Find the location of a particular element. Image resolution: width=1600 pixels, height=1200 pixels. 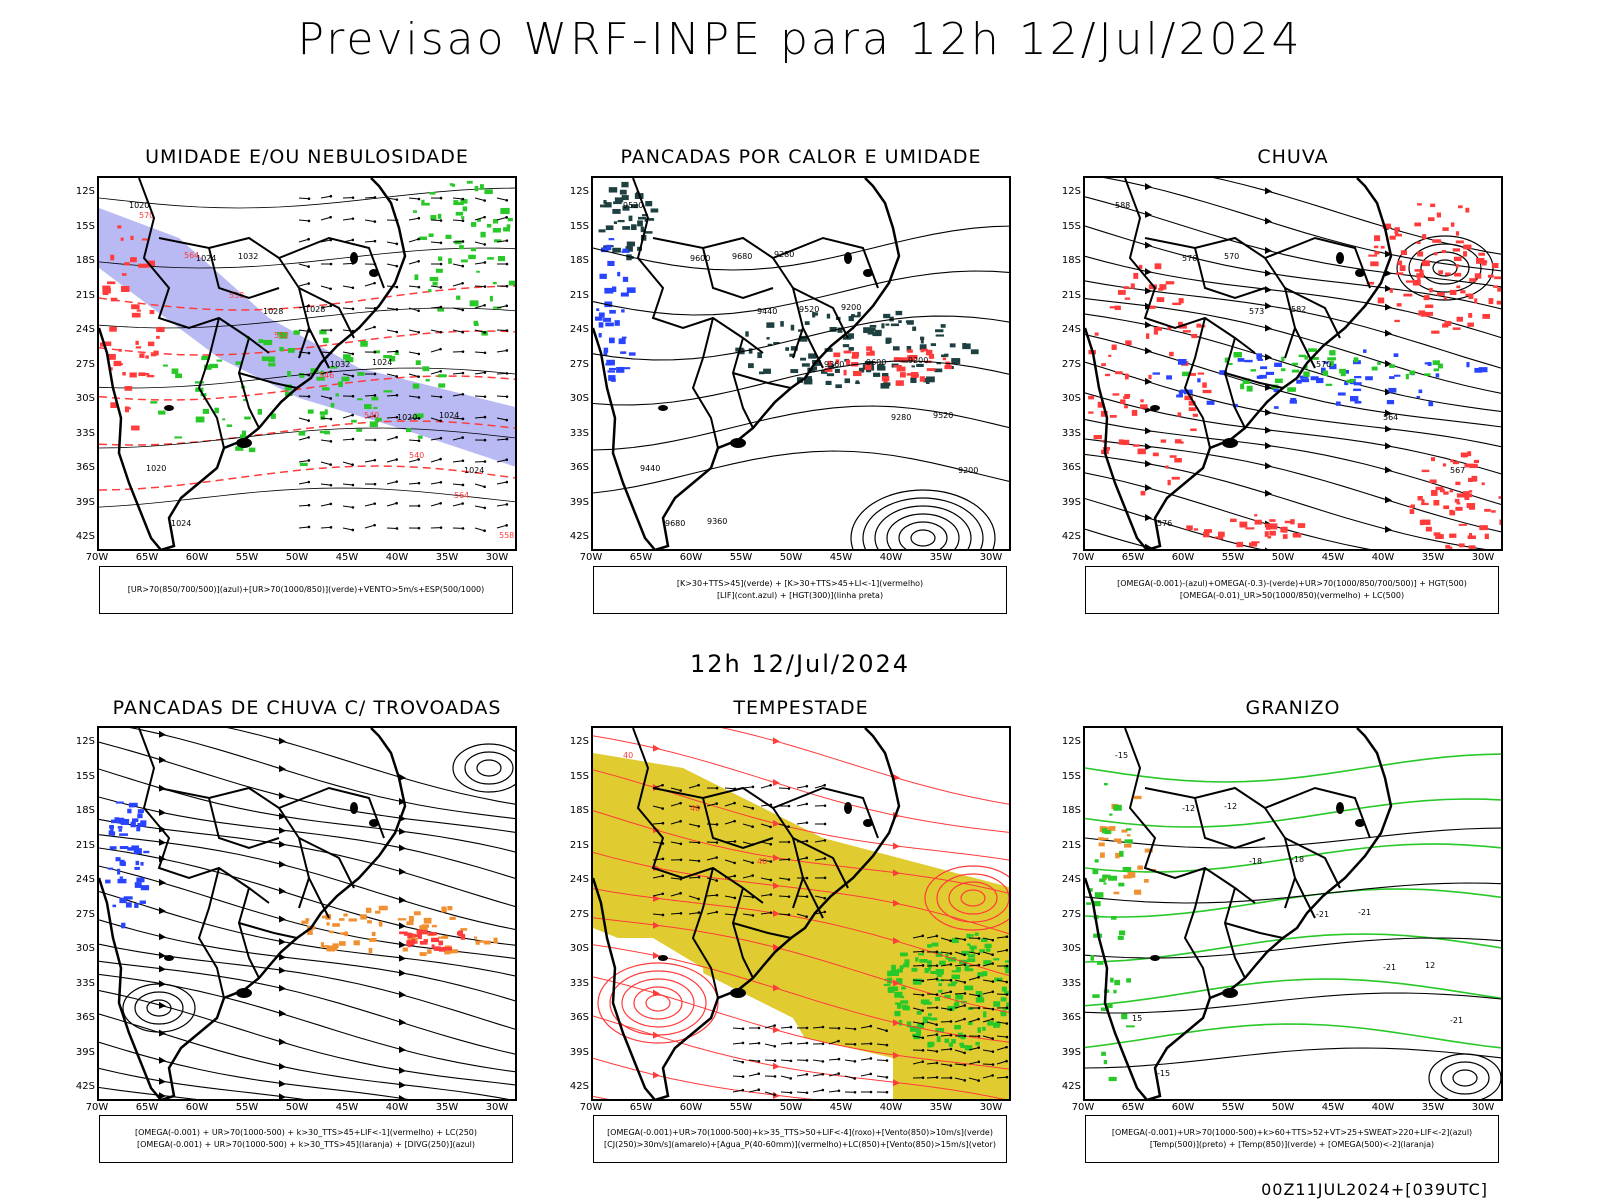

lon-tick-label: 30W is located at coordinates (497, 557).